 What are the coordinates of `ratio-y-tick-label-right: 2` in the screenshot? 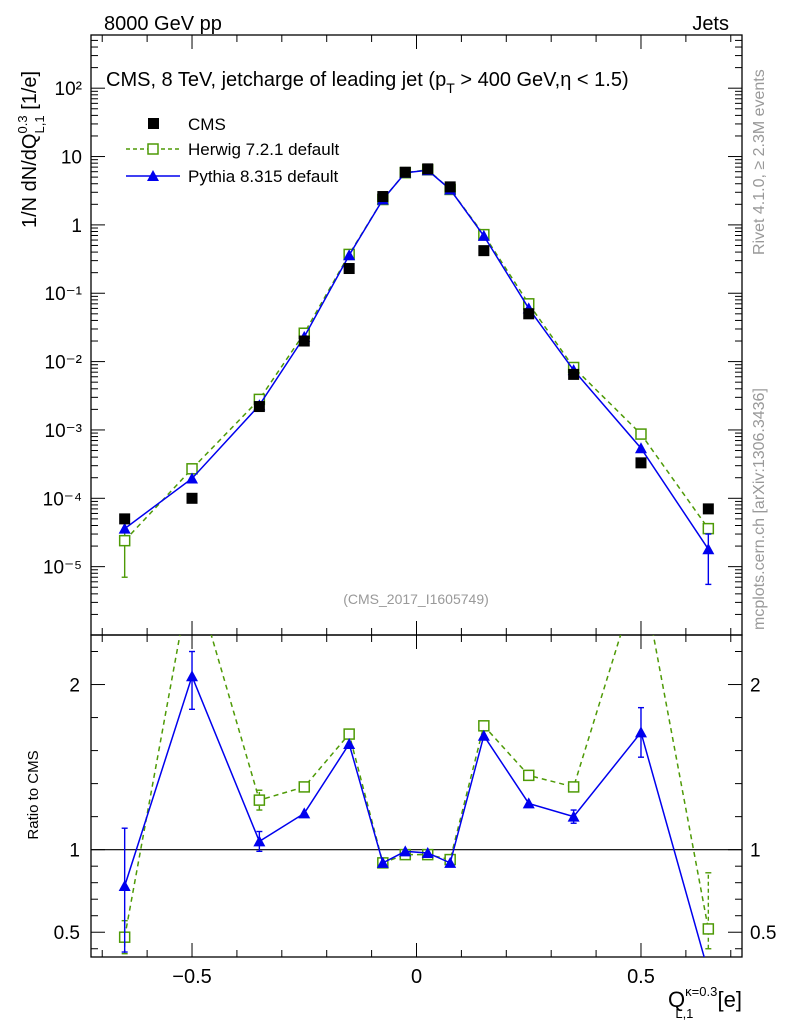 It's located at (755, 686).